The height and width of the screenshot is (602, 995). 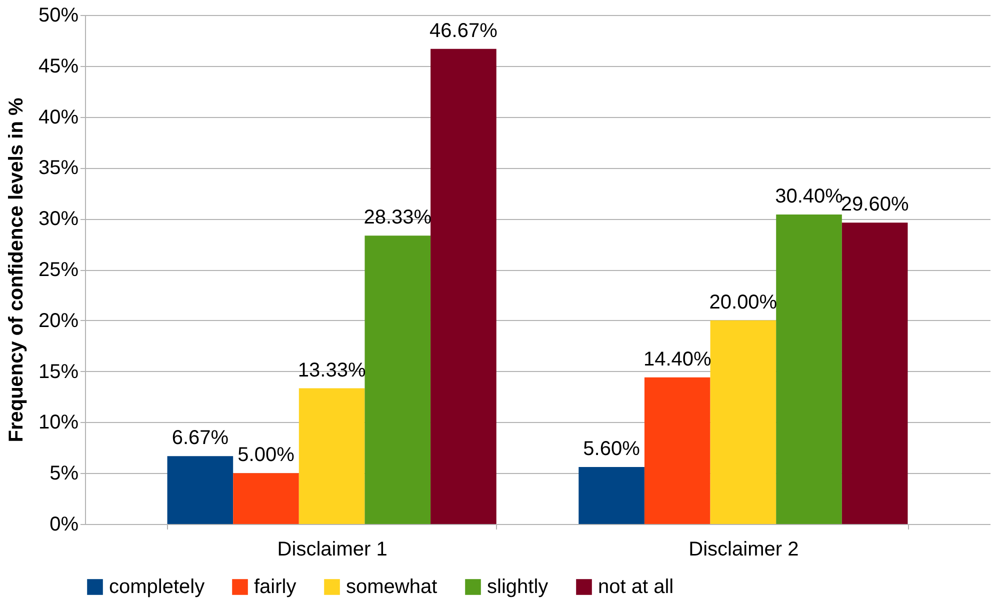 What do you see at coordinates (517, 587) in the screenshot?
I see `legend-label: slightly` at bounding box center [517, 587].